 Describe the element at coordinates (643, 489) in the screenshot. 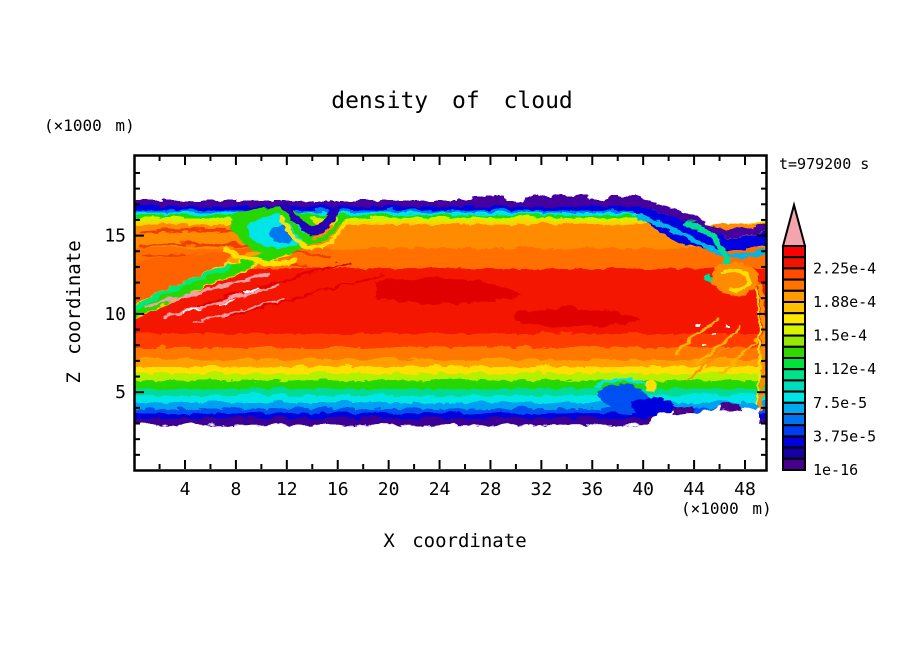

I see `x-tick-label: 40` at that location.